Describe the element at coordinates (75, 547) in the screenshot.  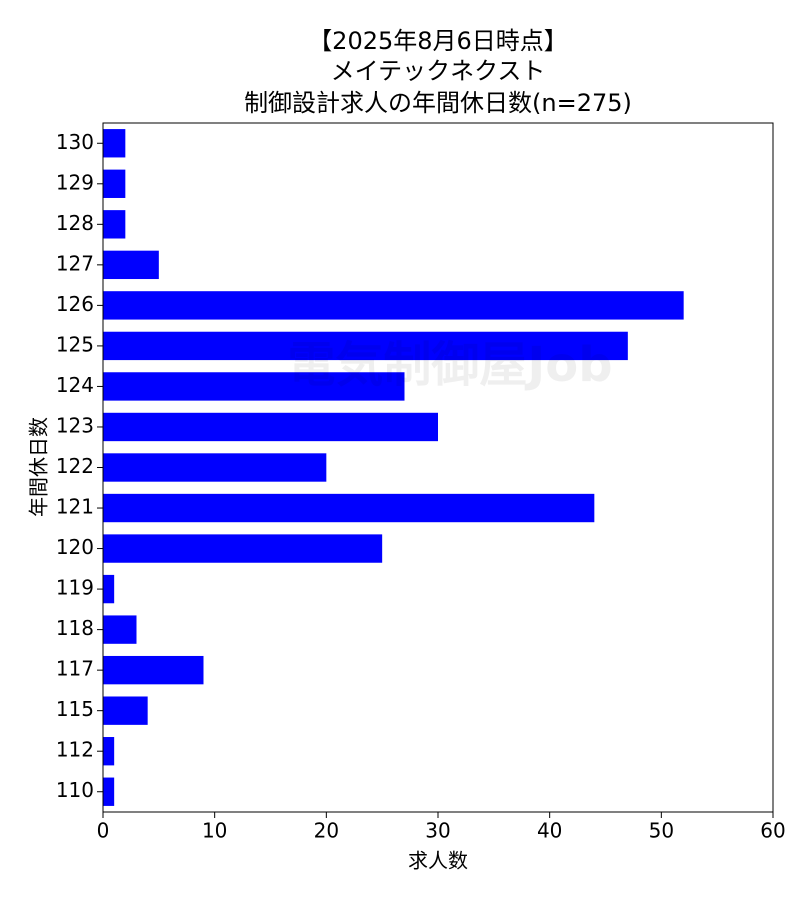
I see `y-tick-label: 120` at that location.